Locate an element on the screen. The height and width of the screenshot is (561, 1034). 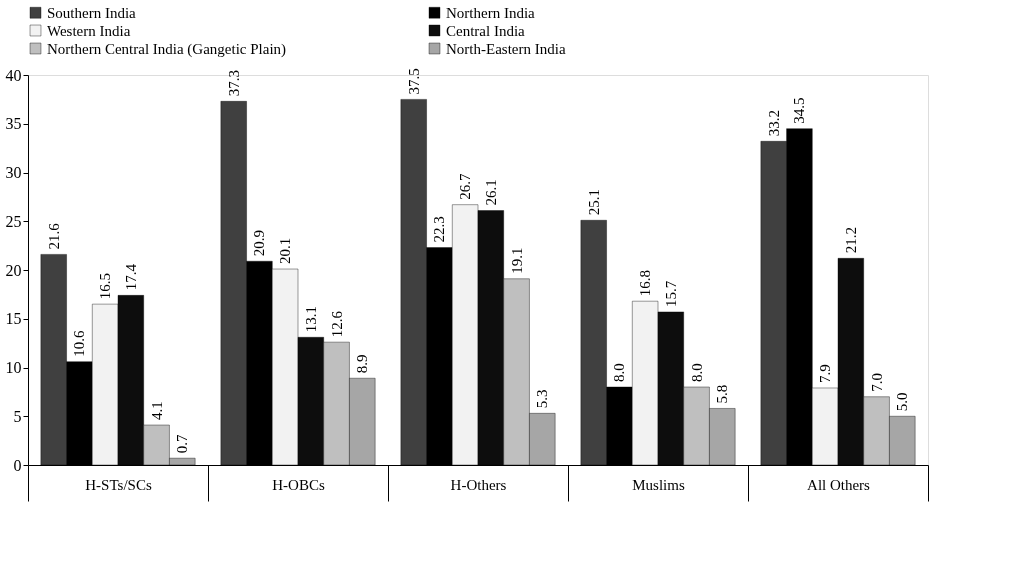
data-label: 20.9 is located at coordinates (259, 243).